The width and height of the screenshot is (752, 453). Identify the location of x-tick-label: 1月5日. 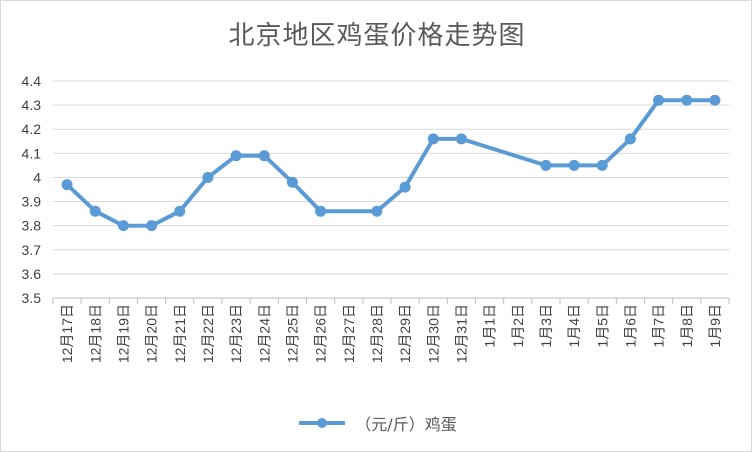
(602, 326).